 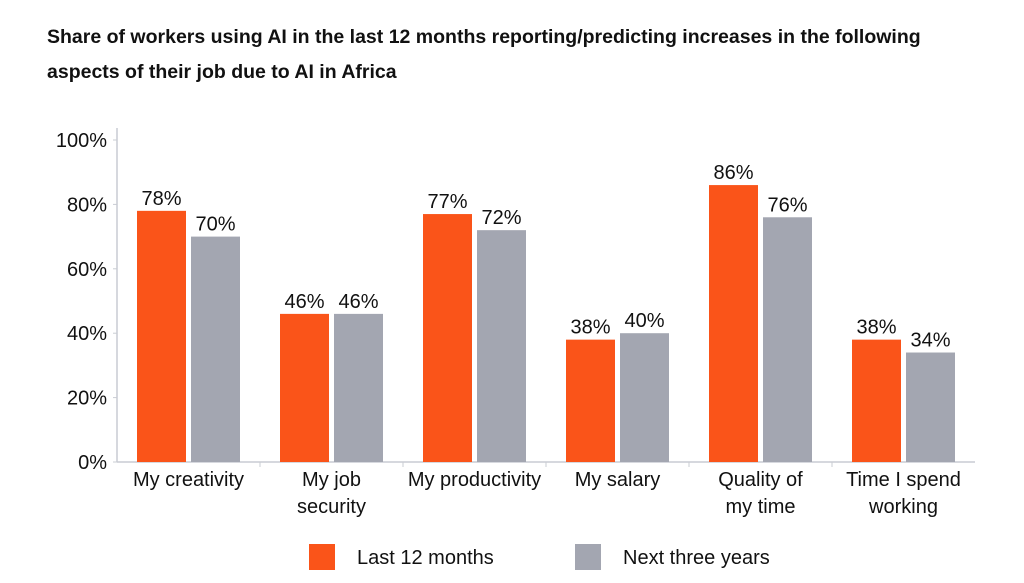 I want to click on data-label: 76%, so click(x=787, y=205).